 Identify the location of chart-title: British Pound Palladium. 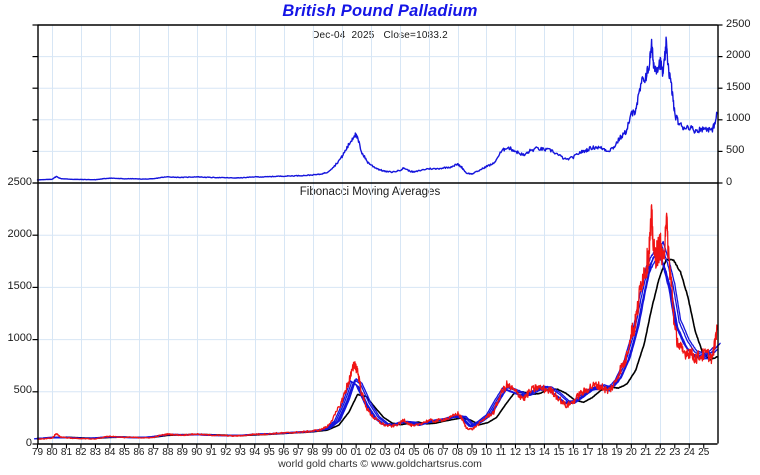
(380, 11).